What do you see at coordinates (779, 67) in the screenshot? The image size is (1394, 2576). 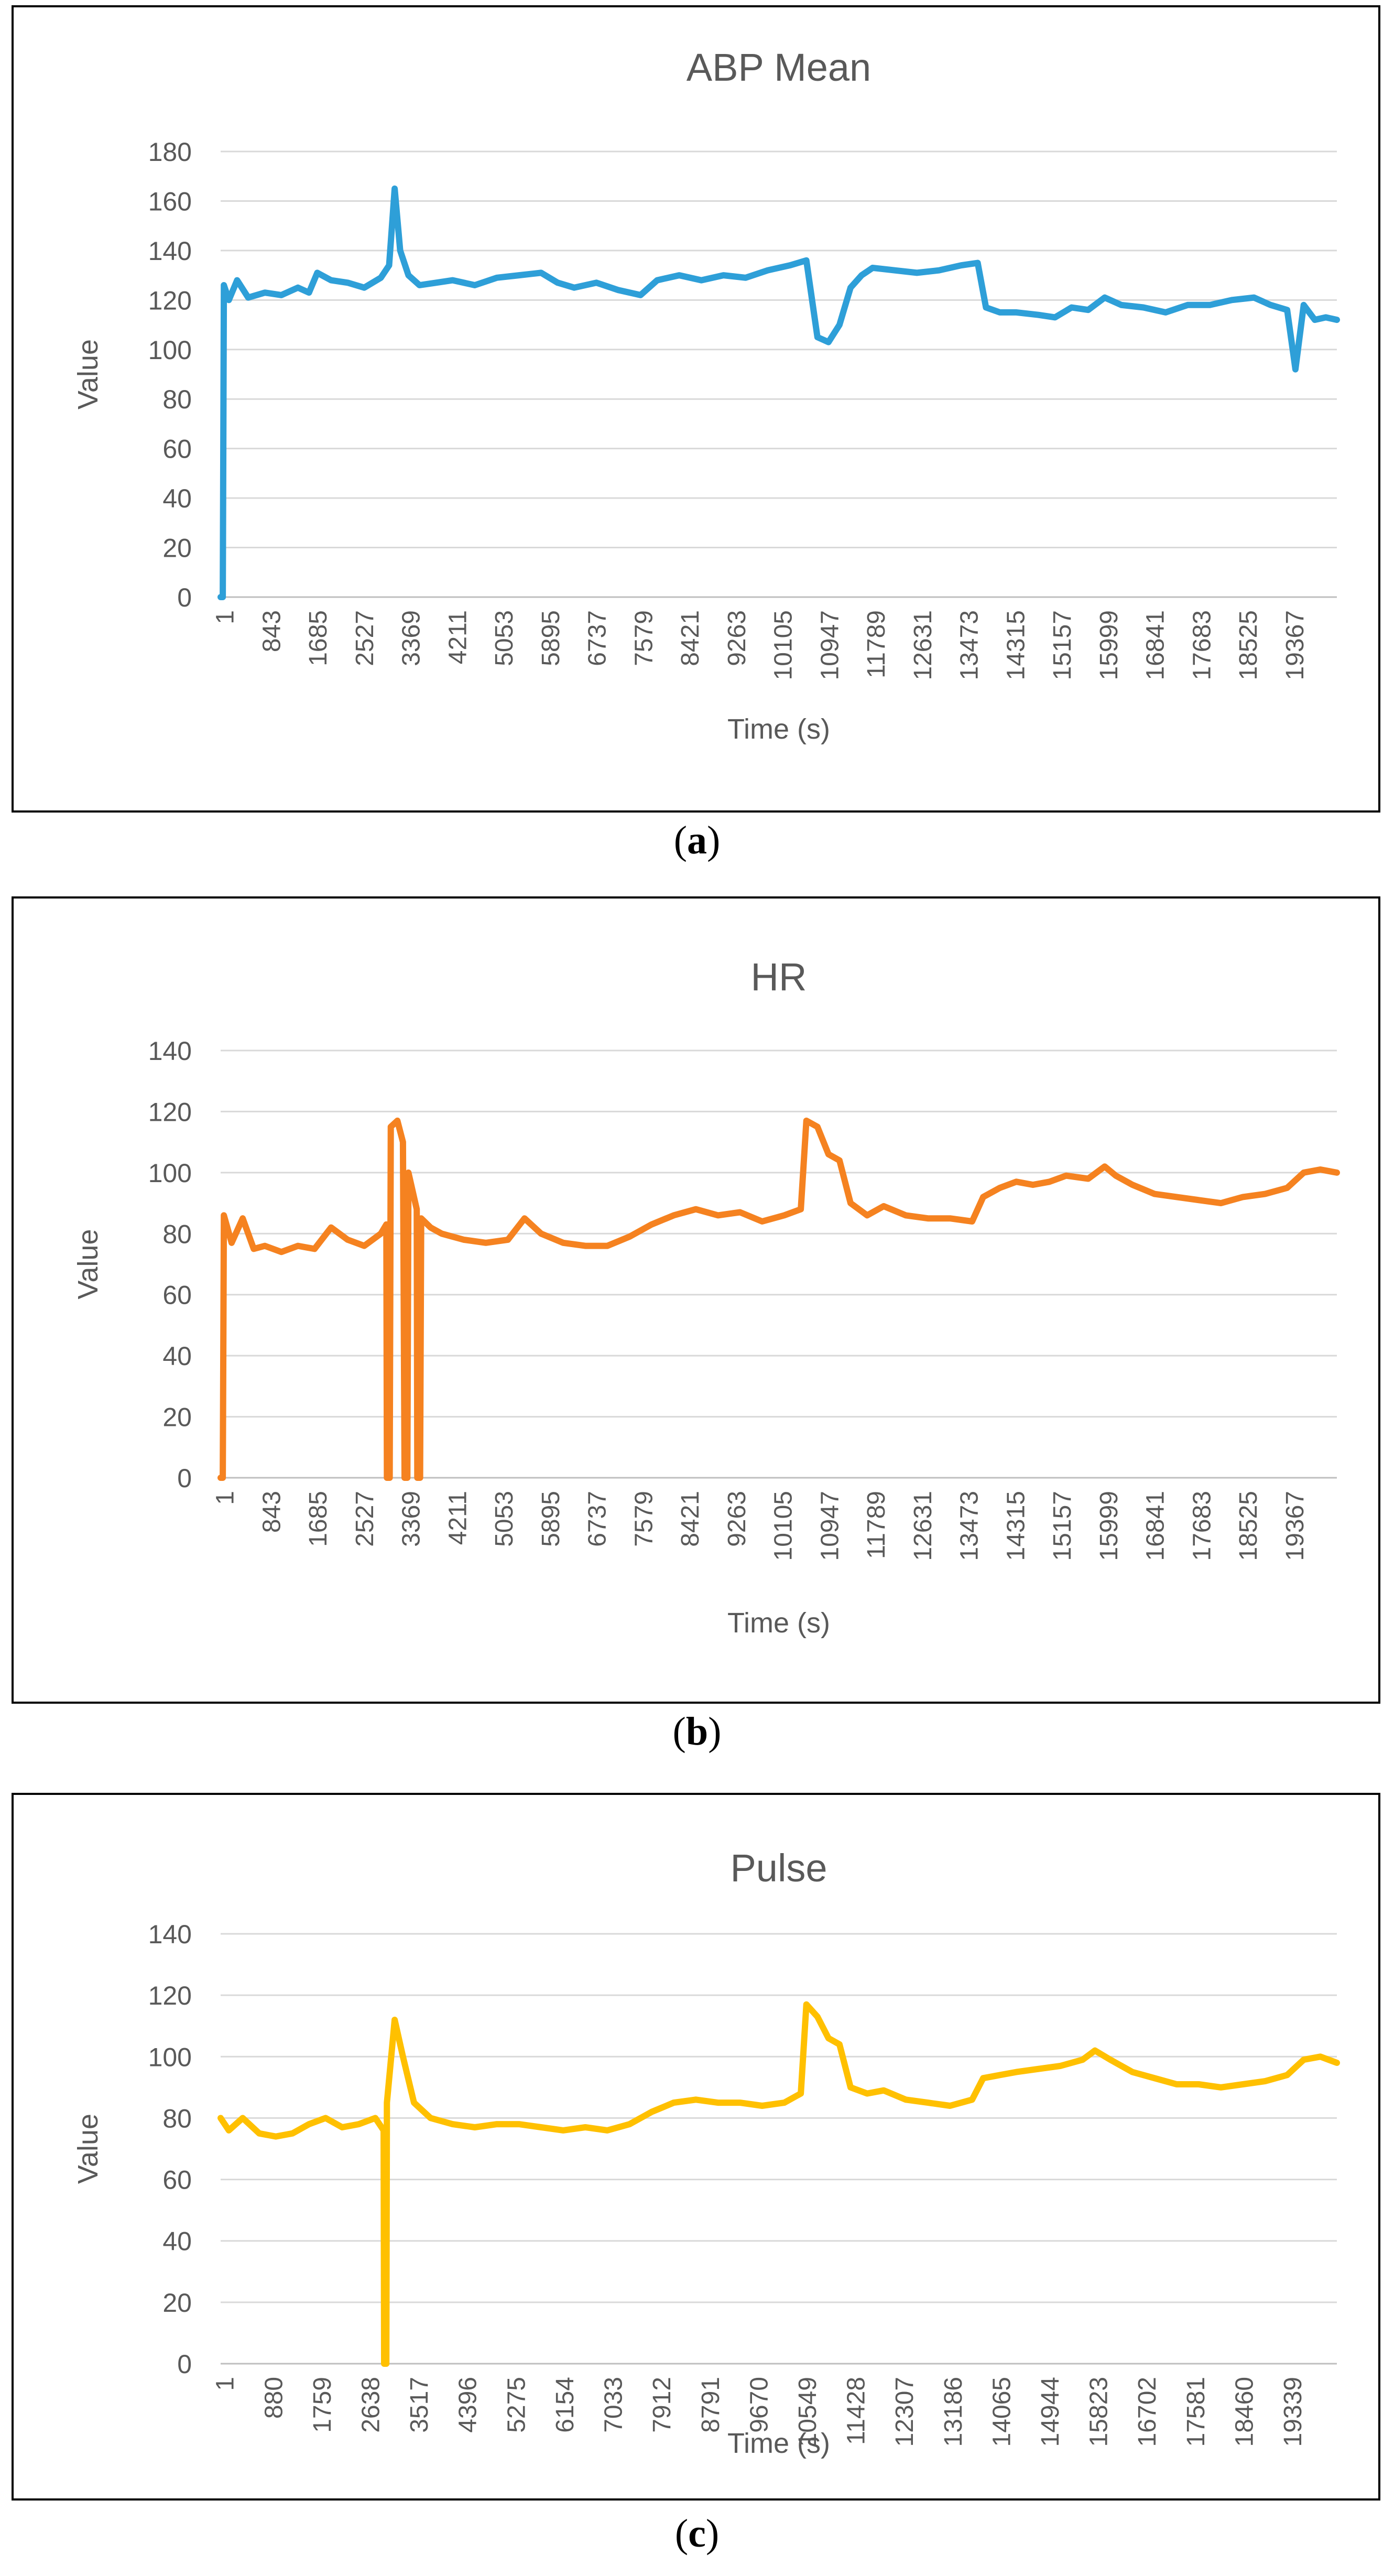 I see `abp-chart-title: ABP Mean` at bounding box center [779, 67].